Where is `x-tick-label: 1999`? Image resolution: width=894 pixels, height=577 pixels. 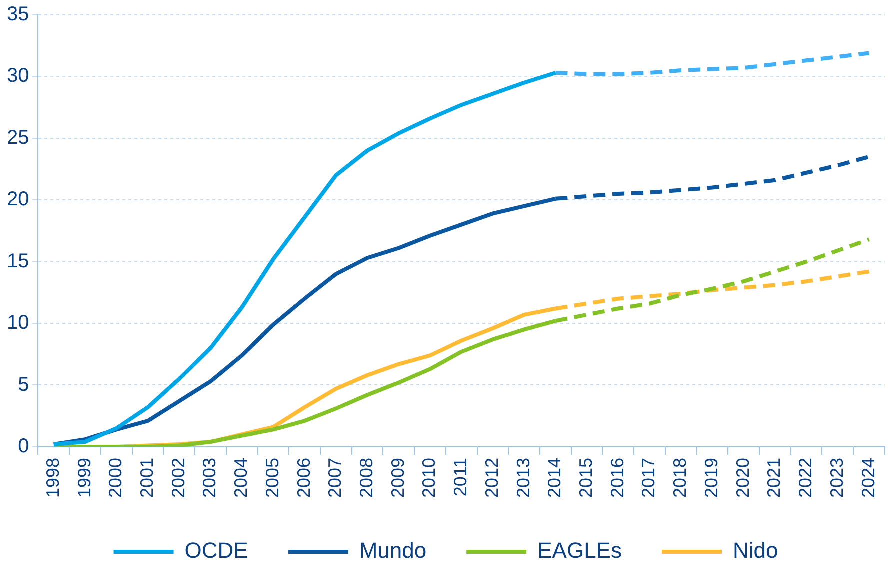 x-tick-label: 1999 is located at coordinates (84, 478).